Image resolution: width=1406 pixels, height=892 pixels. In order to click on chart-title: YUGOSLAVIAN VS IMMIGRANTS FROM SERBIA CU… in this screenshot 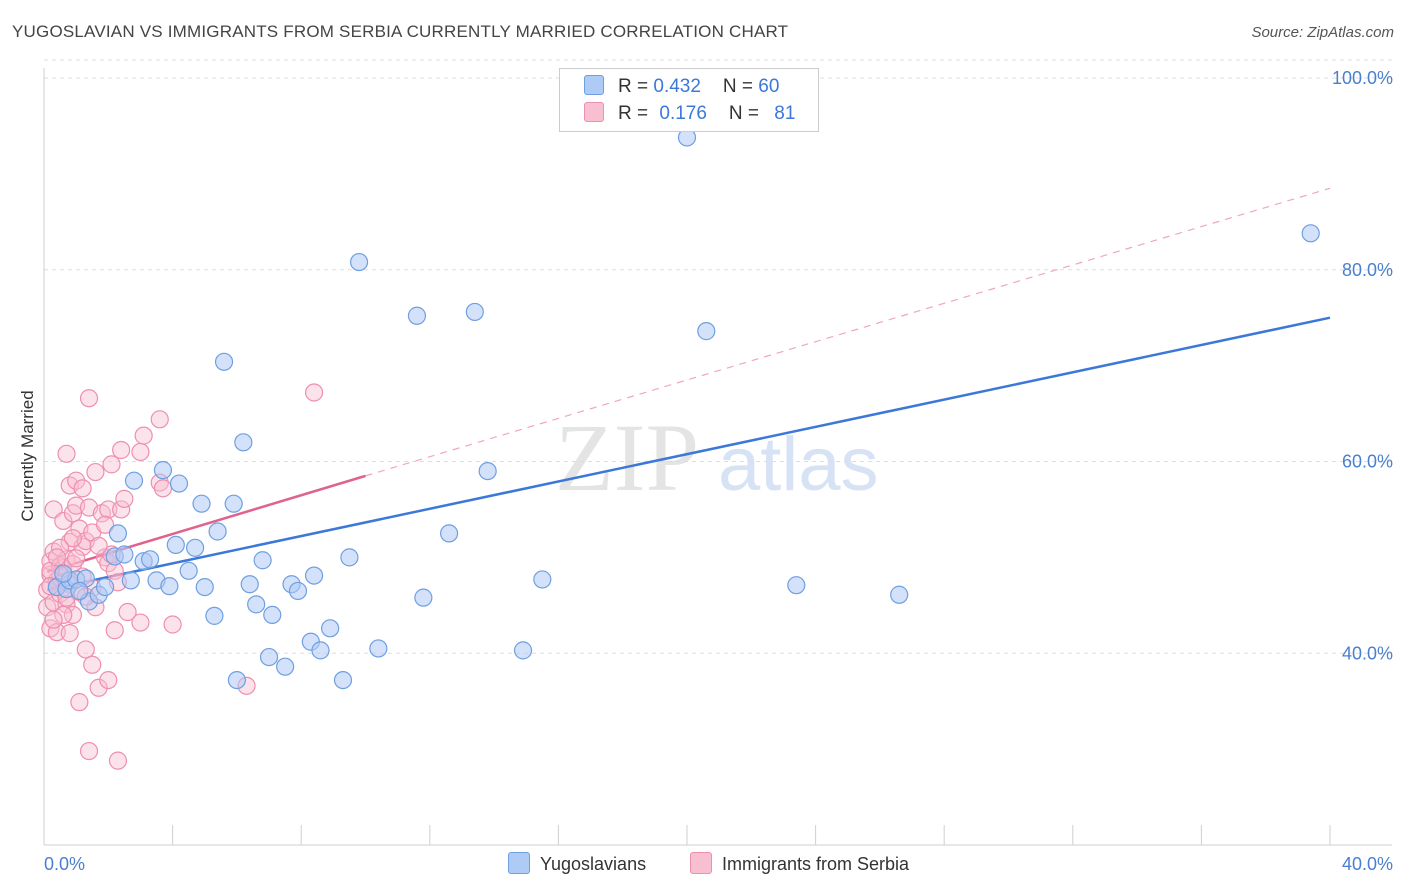, I will do `click(400, 31)`.